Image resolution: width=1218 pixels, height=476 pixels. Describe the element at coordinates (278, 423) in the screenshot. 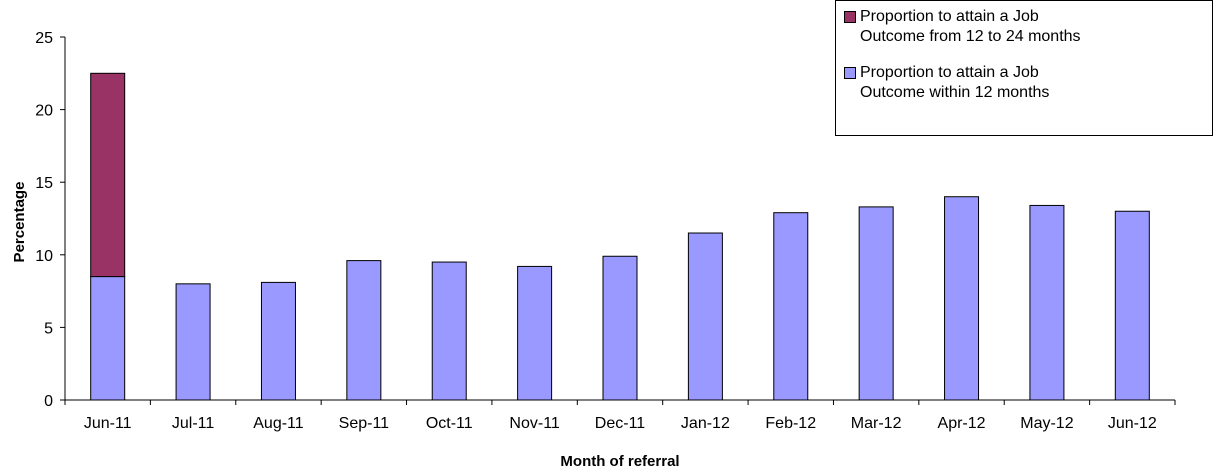

I see `x-tick-label: Aug-11` at that location.